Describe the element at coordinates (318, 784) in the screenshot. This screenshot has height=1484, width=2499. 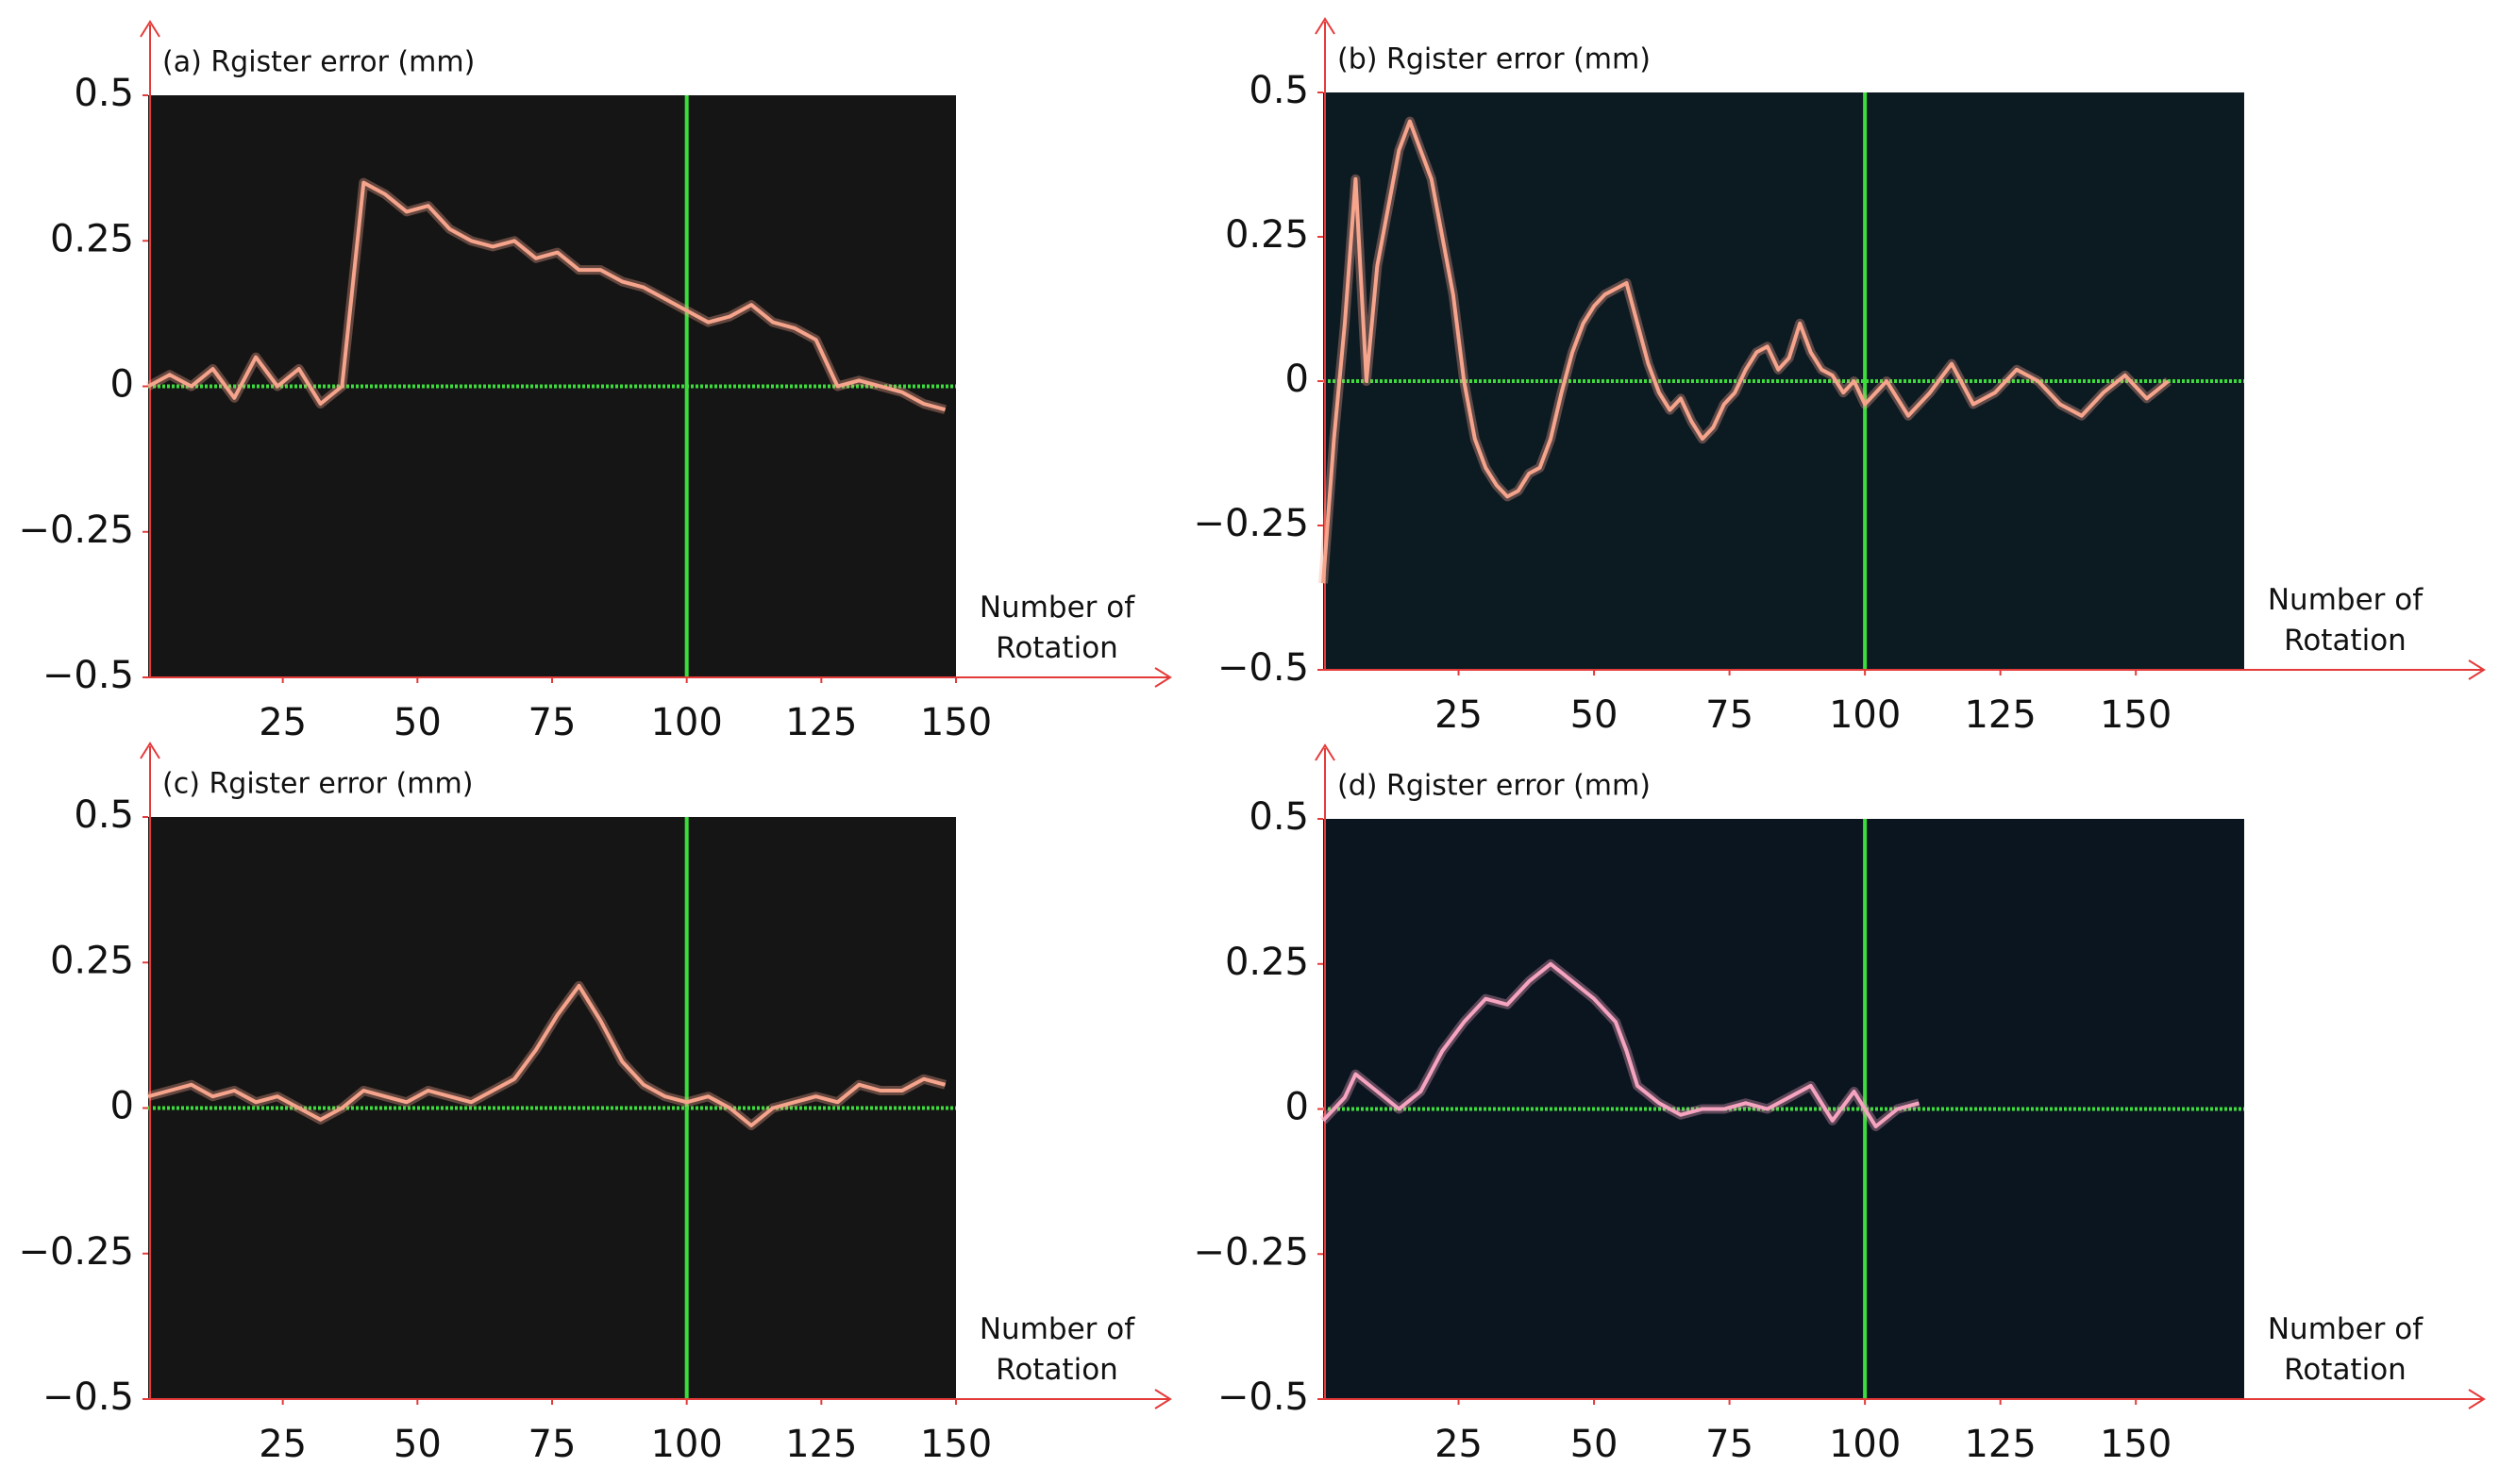
I see `chart-title: (c) Rgister error (mm)` at that location.